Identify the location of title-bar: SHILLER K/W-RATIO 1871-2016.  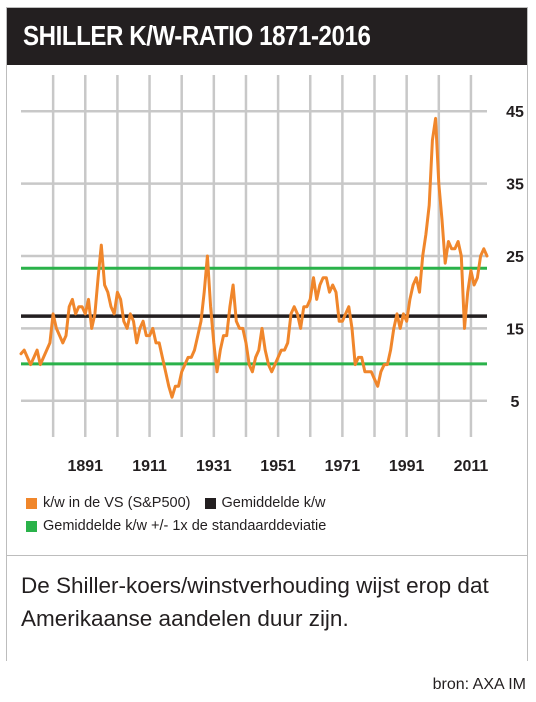
(267, 36).